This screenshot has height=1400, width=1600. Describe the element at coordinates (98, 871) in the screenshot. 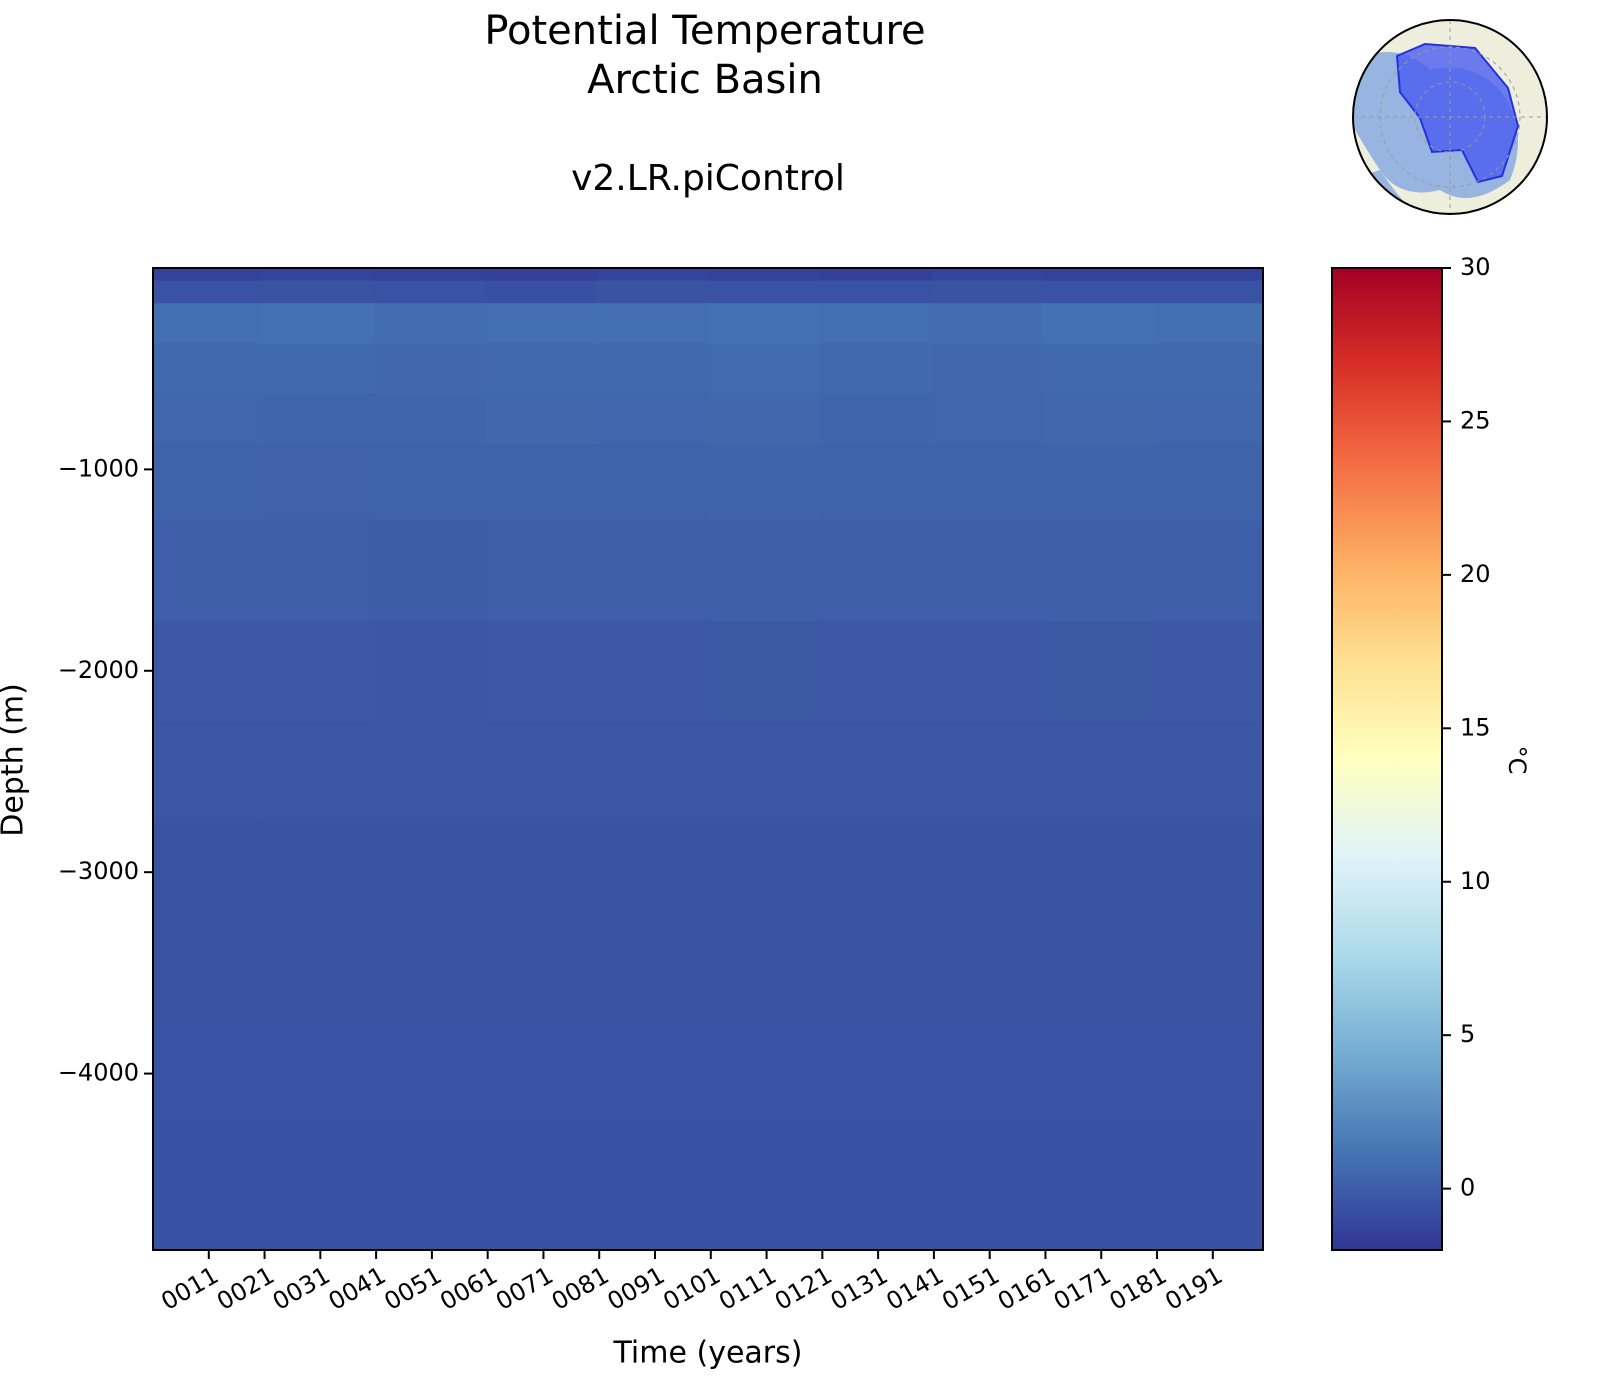

I see `y-tick-label: −3000` at that location.